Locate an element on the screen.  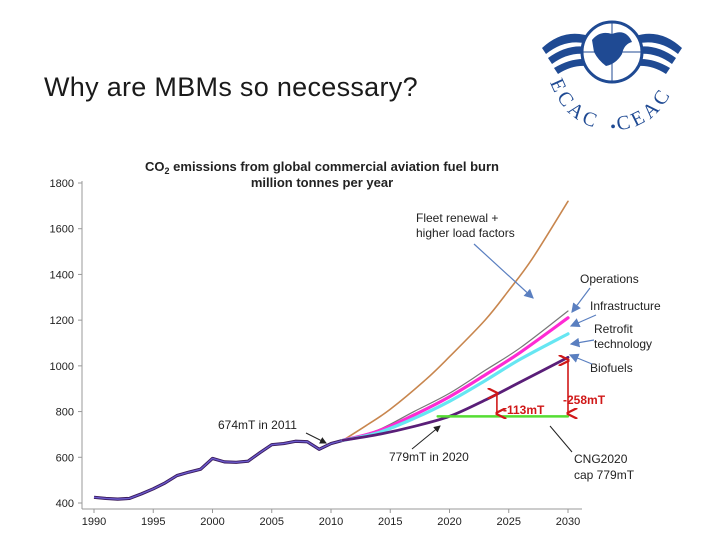
x-tick-label: 2025 is located at coordinates (509, 522).